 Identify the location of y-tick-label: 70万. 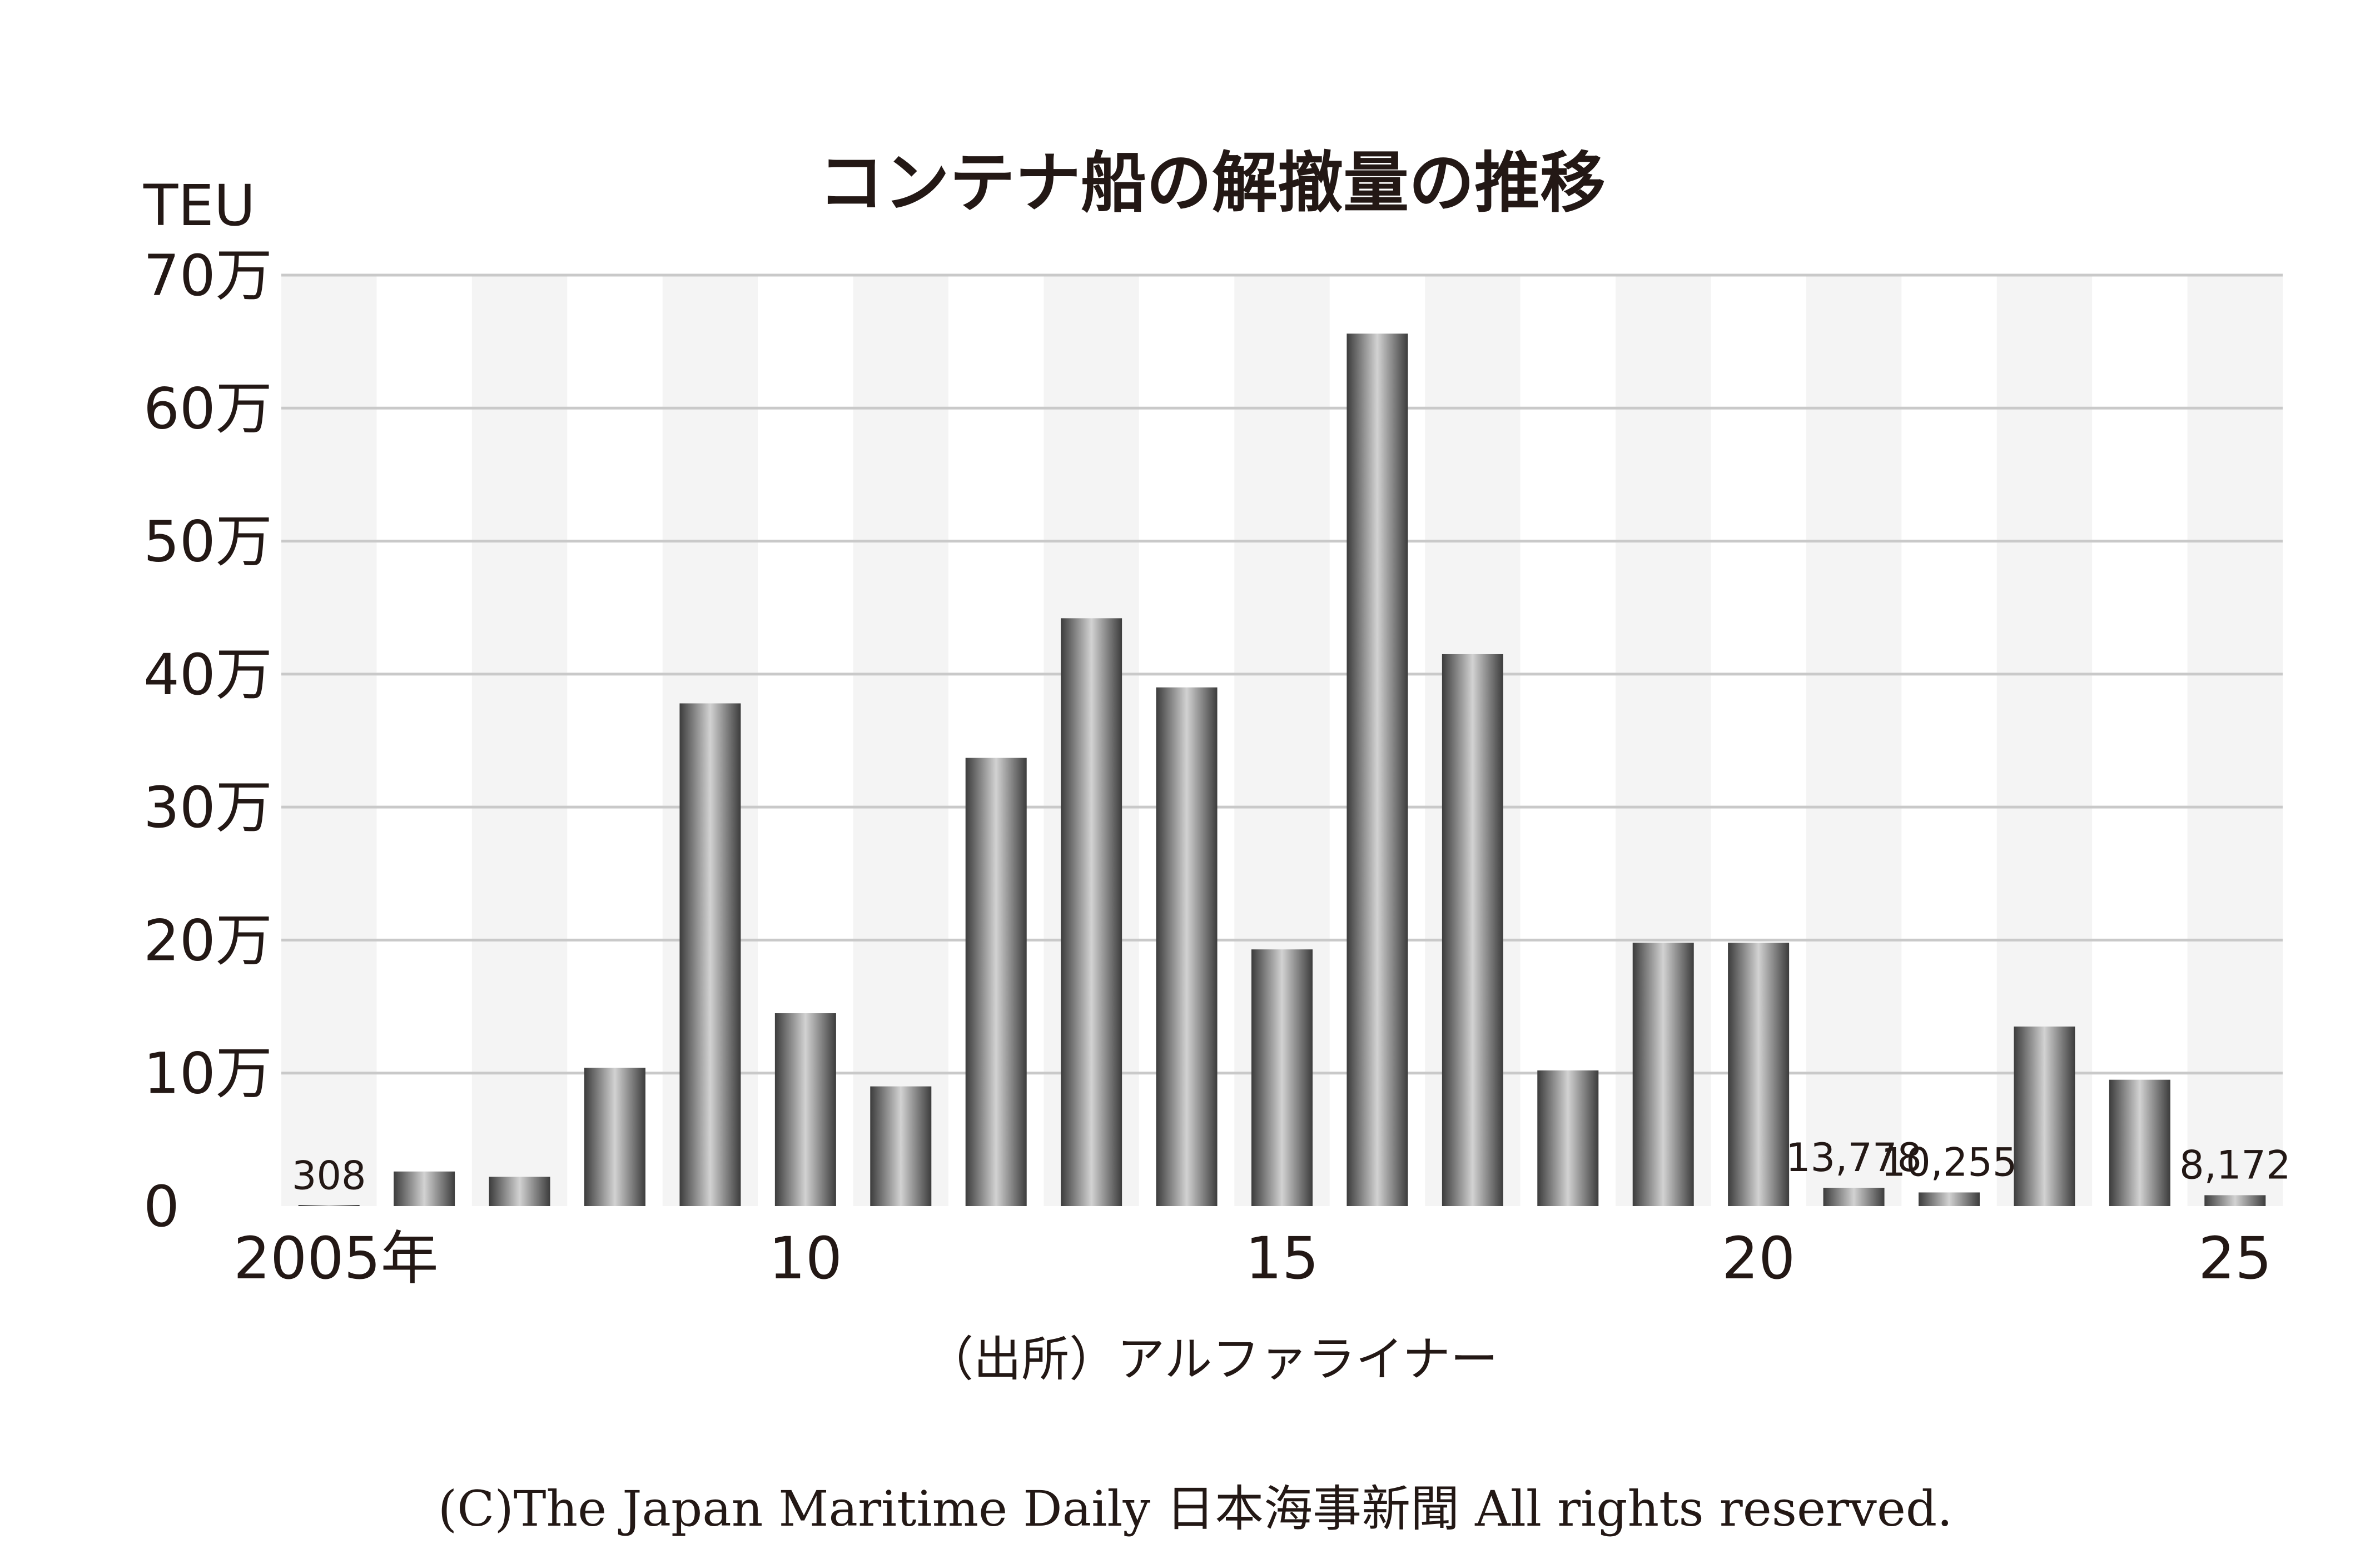
(207, 276).